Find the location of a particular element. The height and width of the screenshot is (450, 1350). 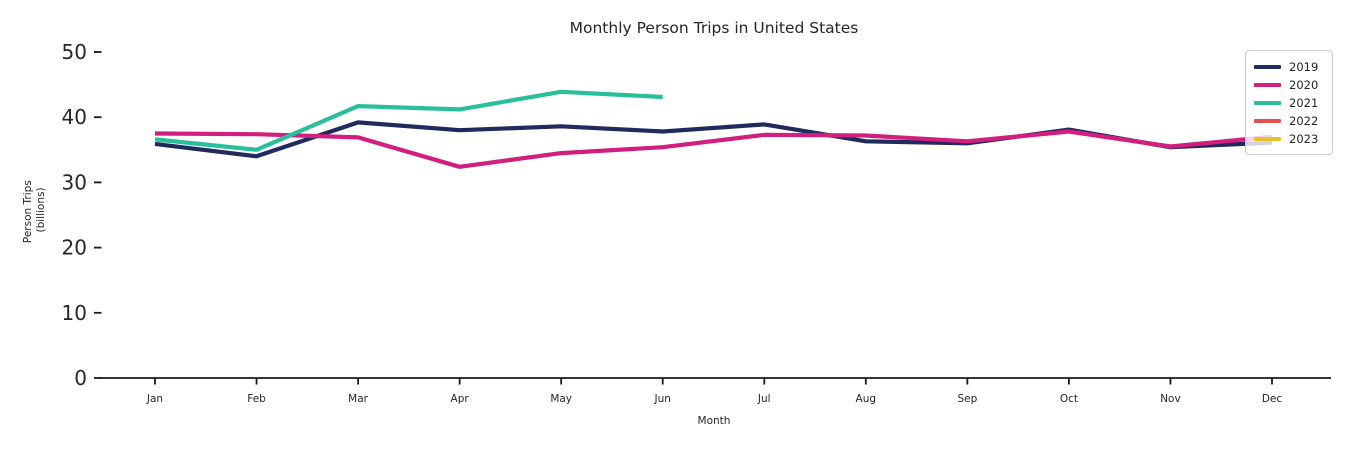

x-tick-label-Apr: Apr is located at coordinates (460, 399).